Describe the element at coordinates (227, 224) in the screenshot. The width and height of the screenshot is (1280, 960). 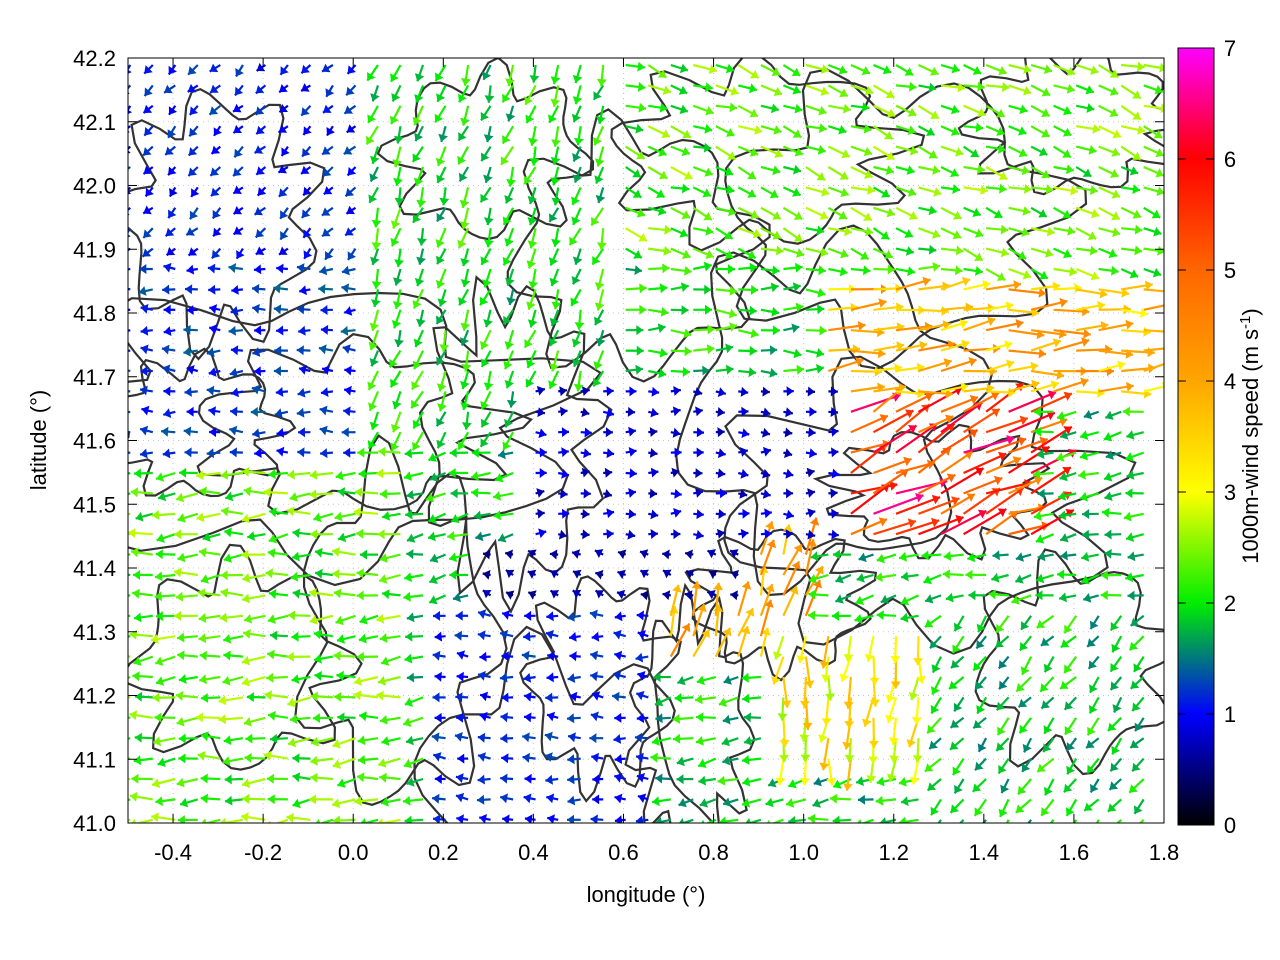
I see `contour-line` at that location.